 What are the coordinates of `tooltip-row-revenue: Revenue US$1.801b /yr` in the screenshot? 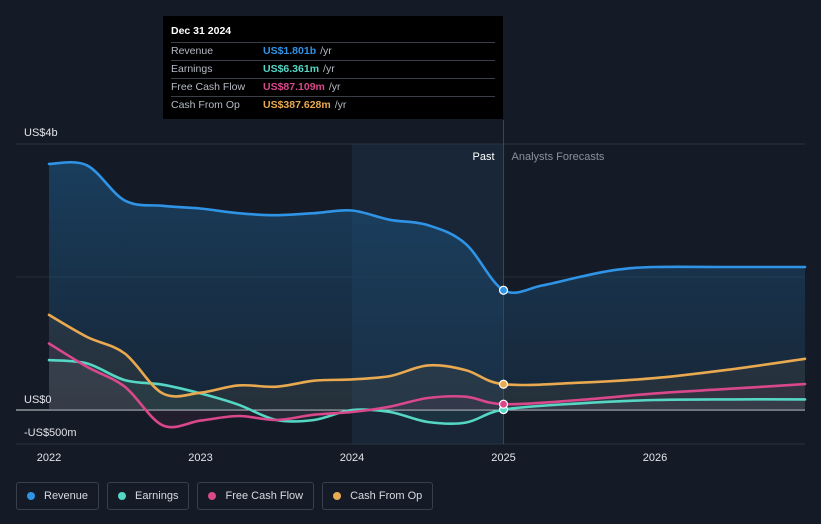 It's located at (333, 52).